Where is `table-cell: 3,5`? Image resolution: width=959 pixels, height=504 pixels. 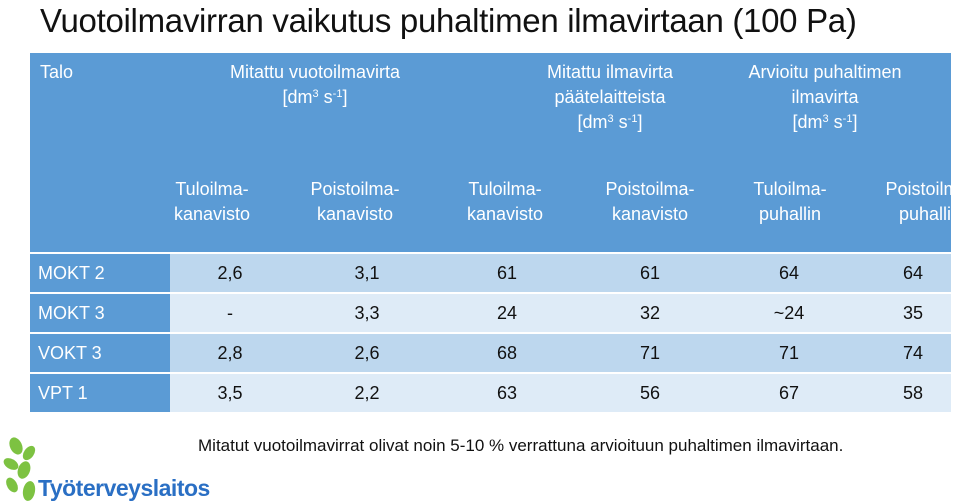 table-cell: 3,5 is located at coordinates (230, 393).